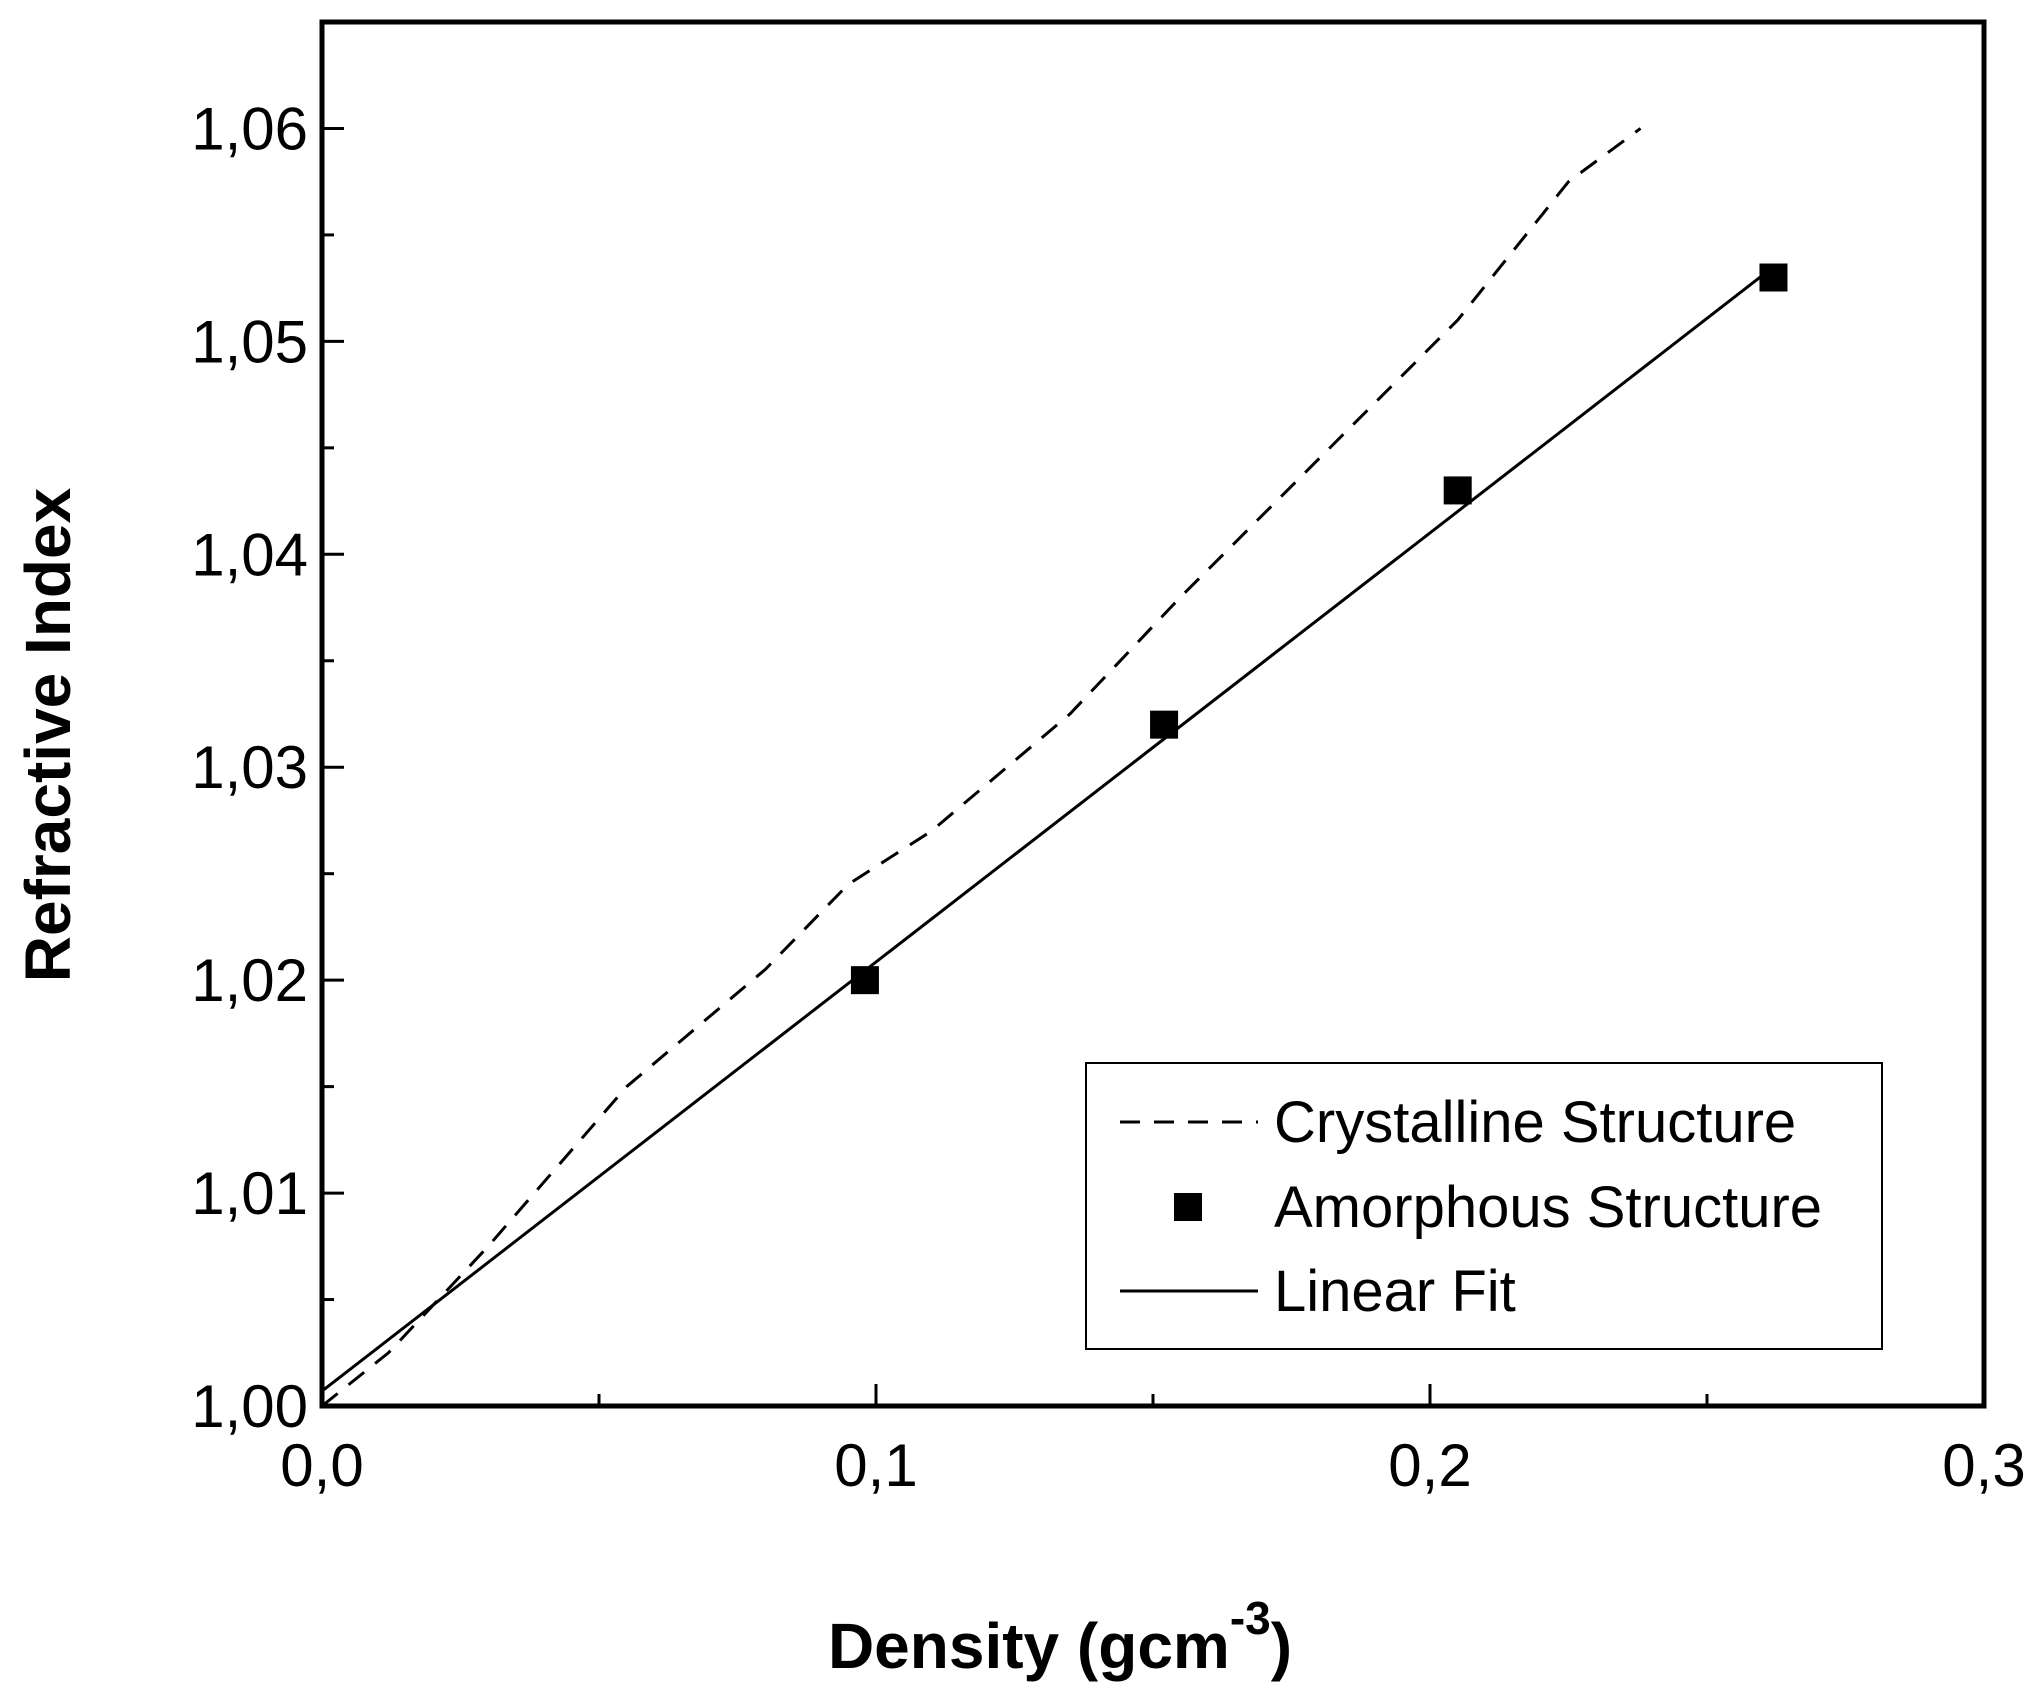 The image size is (2026, 1691). I want to click on legend-linear-fit-label: Linear Fit, so click(1395, 1291).